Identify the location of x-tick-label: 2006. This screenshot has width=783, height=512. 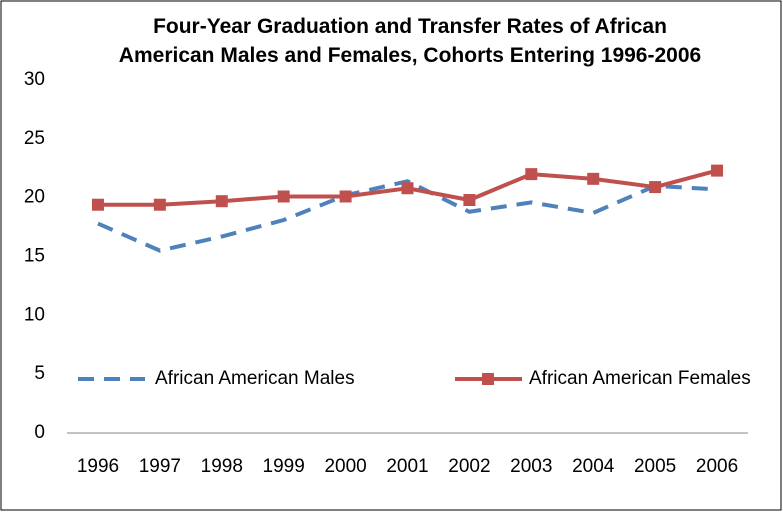
(717, 466).